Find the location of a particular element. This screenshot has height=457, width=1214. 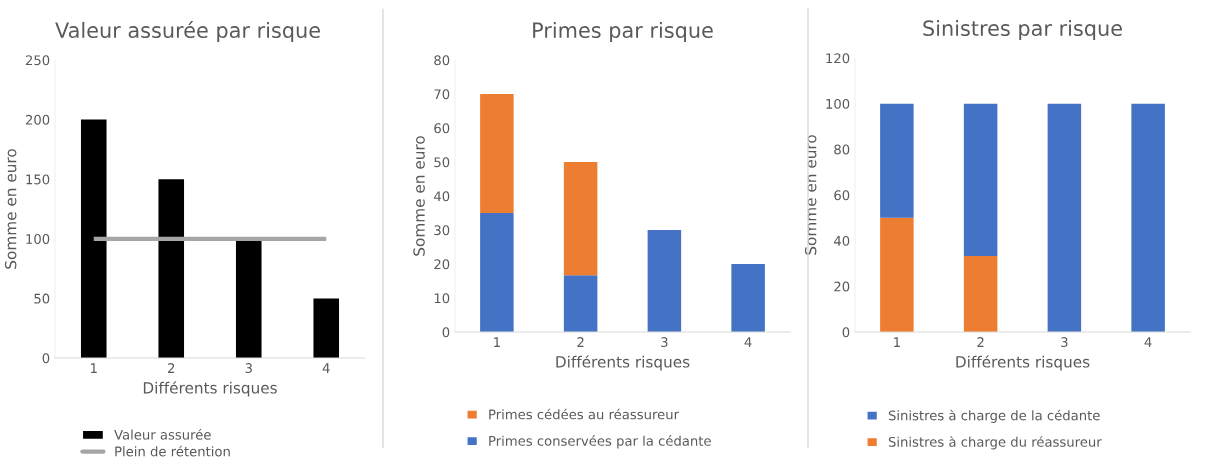

y-tick-label: 120 is located at coordinates (838, 58).